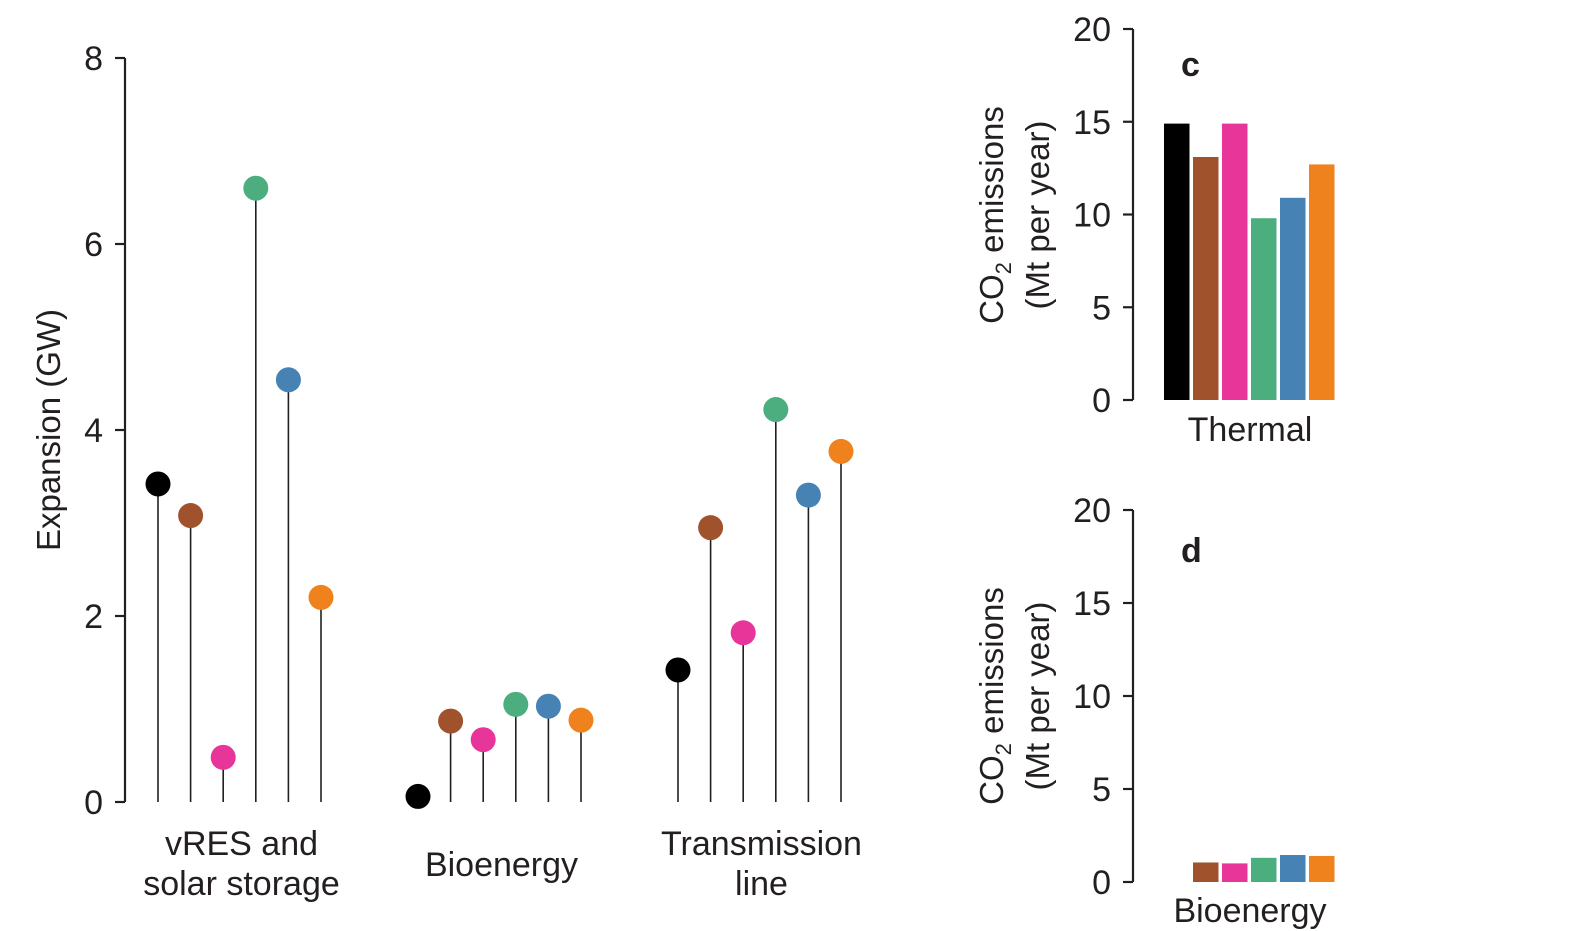  What do you see at coordinates (1249, 261) in the screenshot?
I see `panel-c-bars` at bounding box center [1249, 261].